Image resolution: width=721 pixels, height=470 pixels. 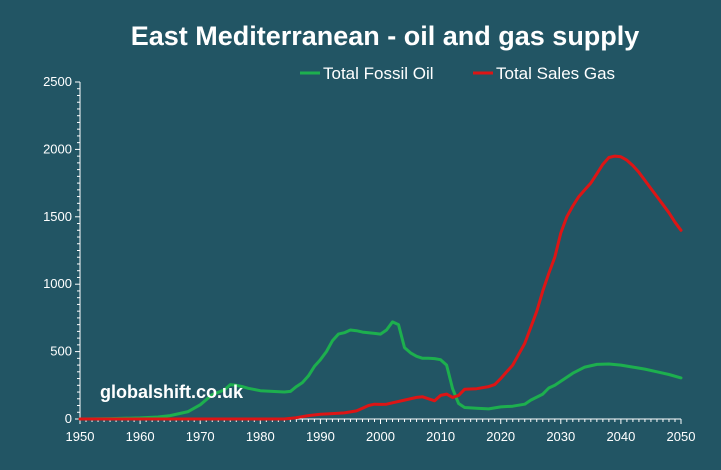 What do you see at coordinates (457, 73) in the screenshot?
I see `legend: Total Fossil Oil Total Sales Gas` at bounding box center [457, 73].